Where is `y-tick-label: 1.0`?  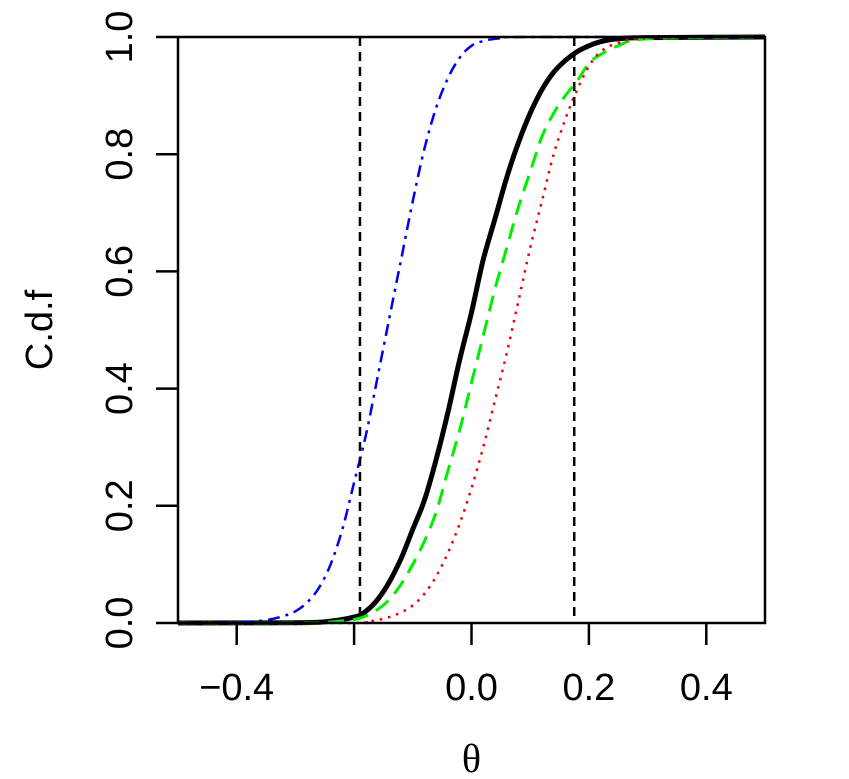
y-tick-label: 1.0 is located at coordinates (120, 37).